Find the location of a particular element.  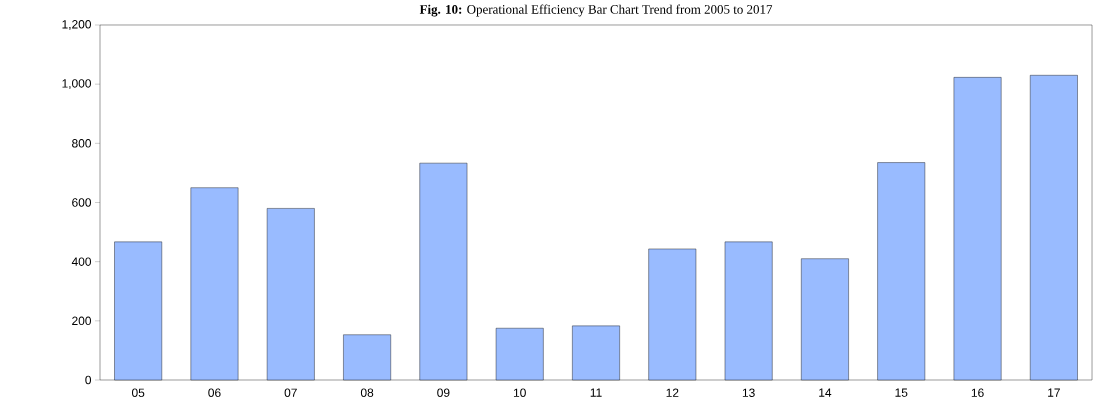

y-tick-label: 1,200 is located at coordinates (77, 25).